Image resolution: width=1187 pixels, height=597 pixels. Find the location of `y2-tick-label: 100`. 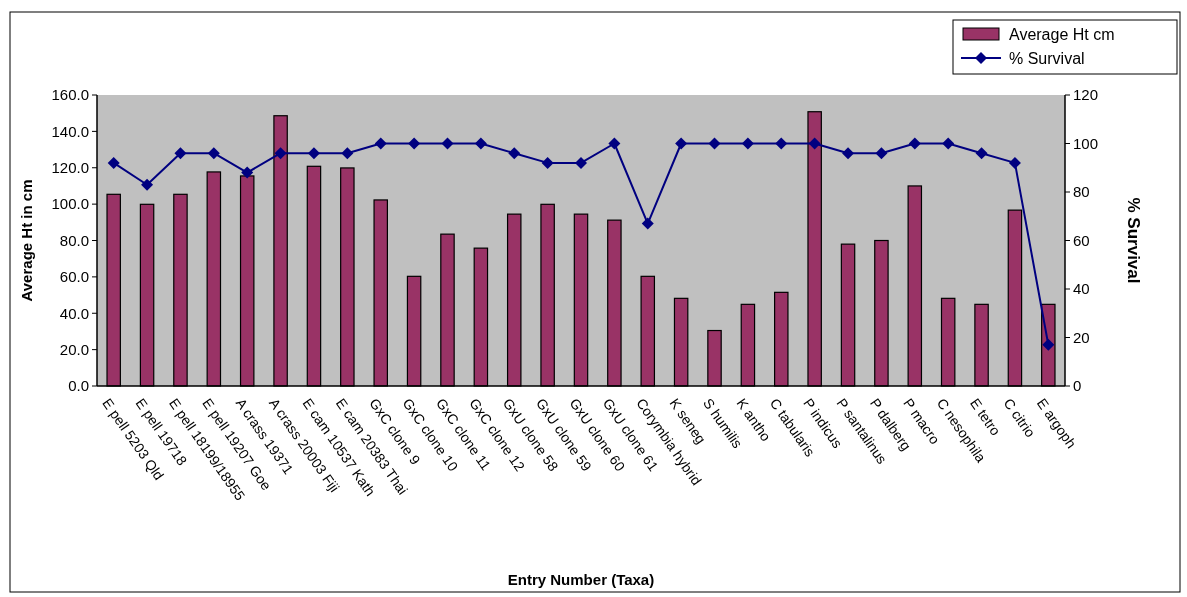

y2-tick-label: 100 is located at coordinates (1086, 143).